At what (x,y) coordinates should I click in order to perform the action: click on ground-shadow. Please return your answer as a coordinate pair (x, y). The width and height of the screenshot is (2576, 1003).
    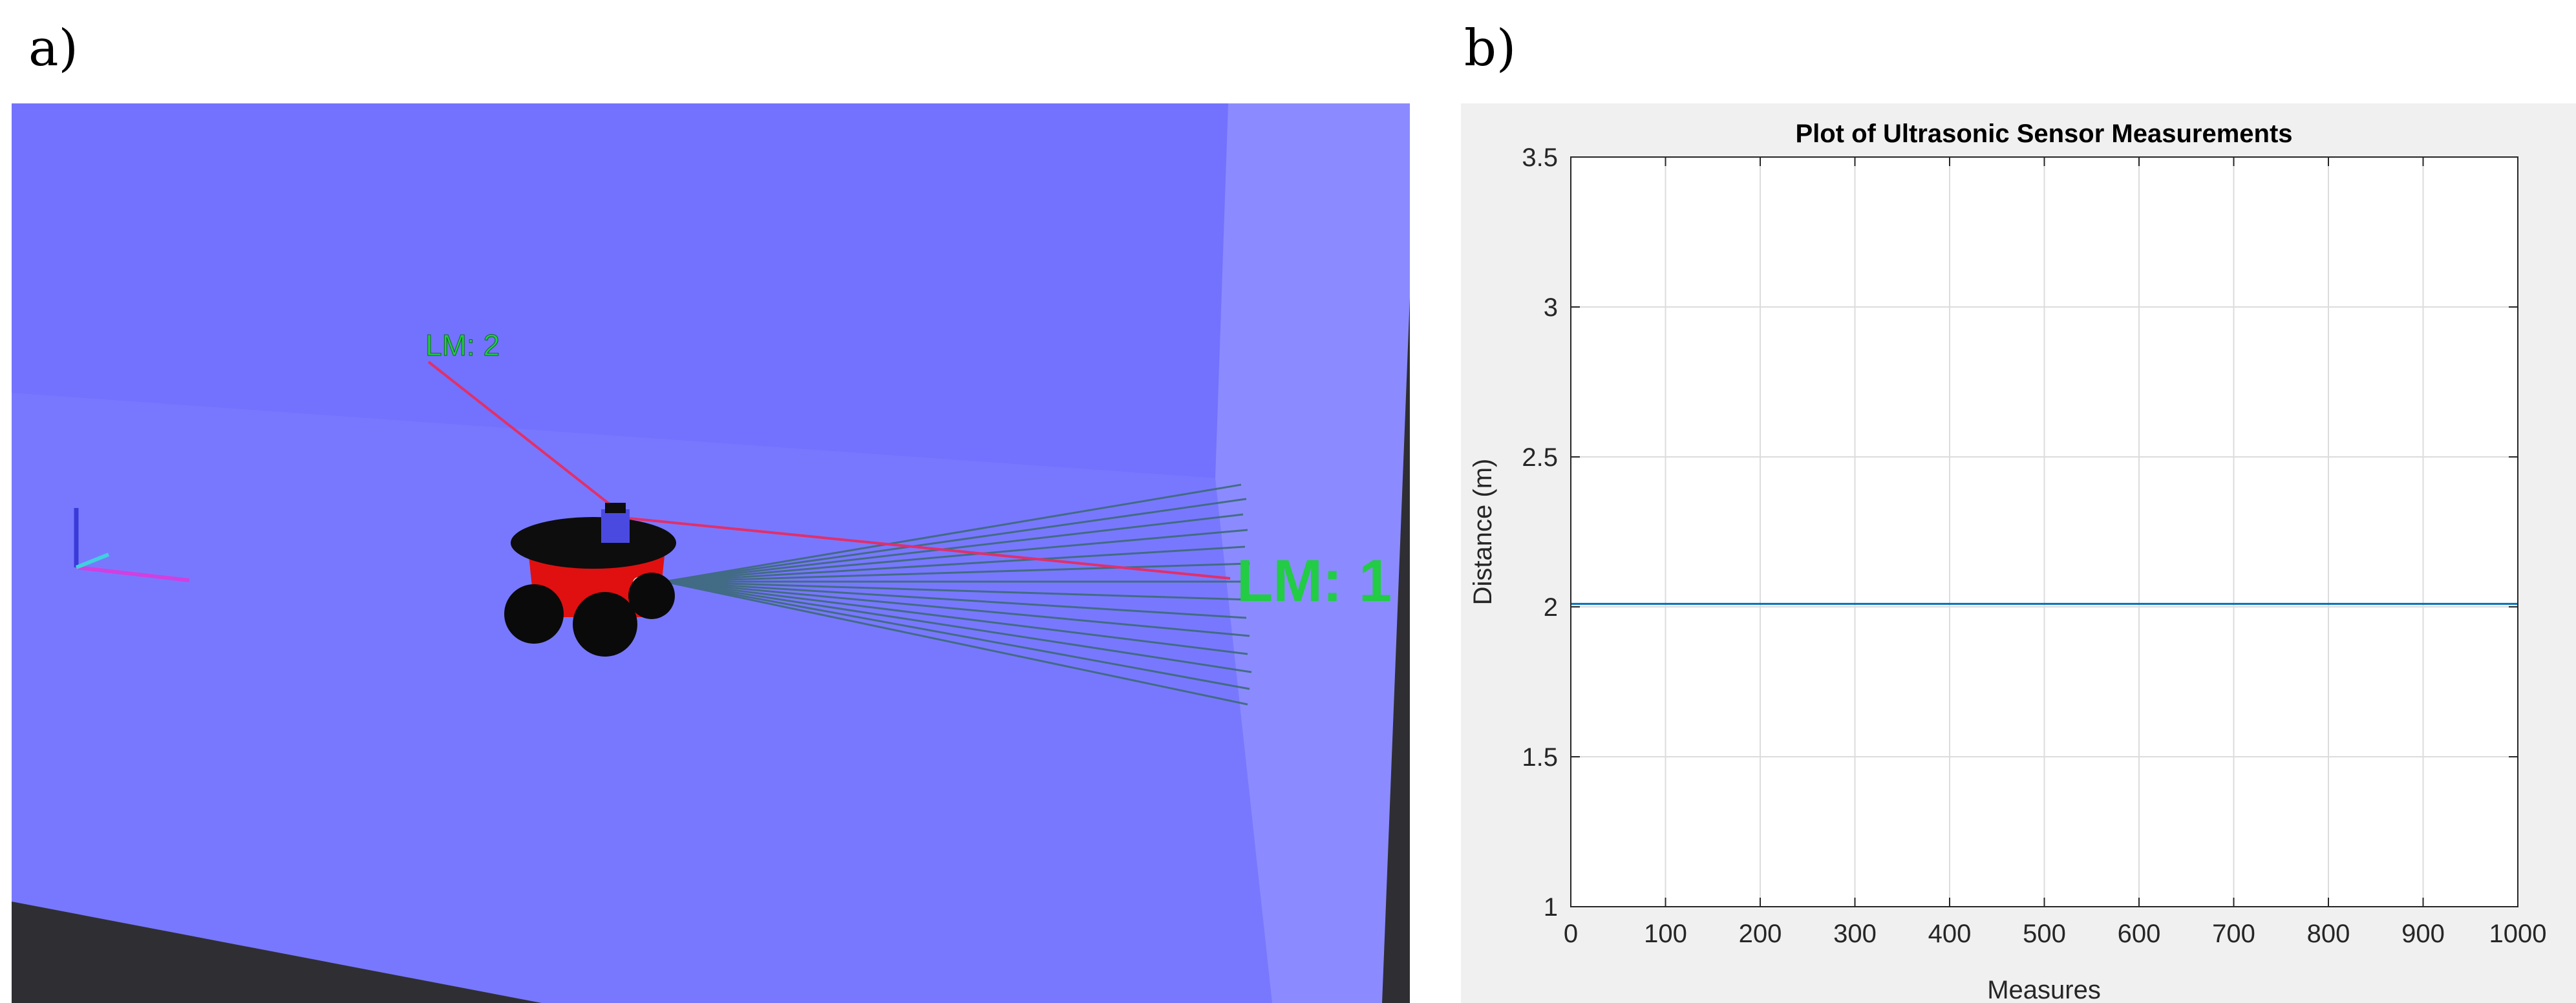
    Looking at the image, I should click on (277, 952).